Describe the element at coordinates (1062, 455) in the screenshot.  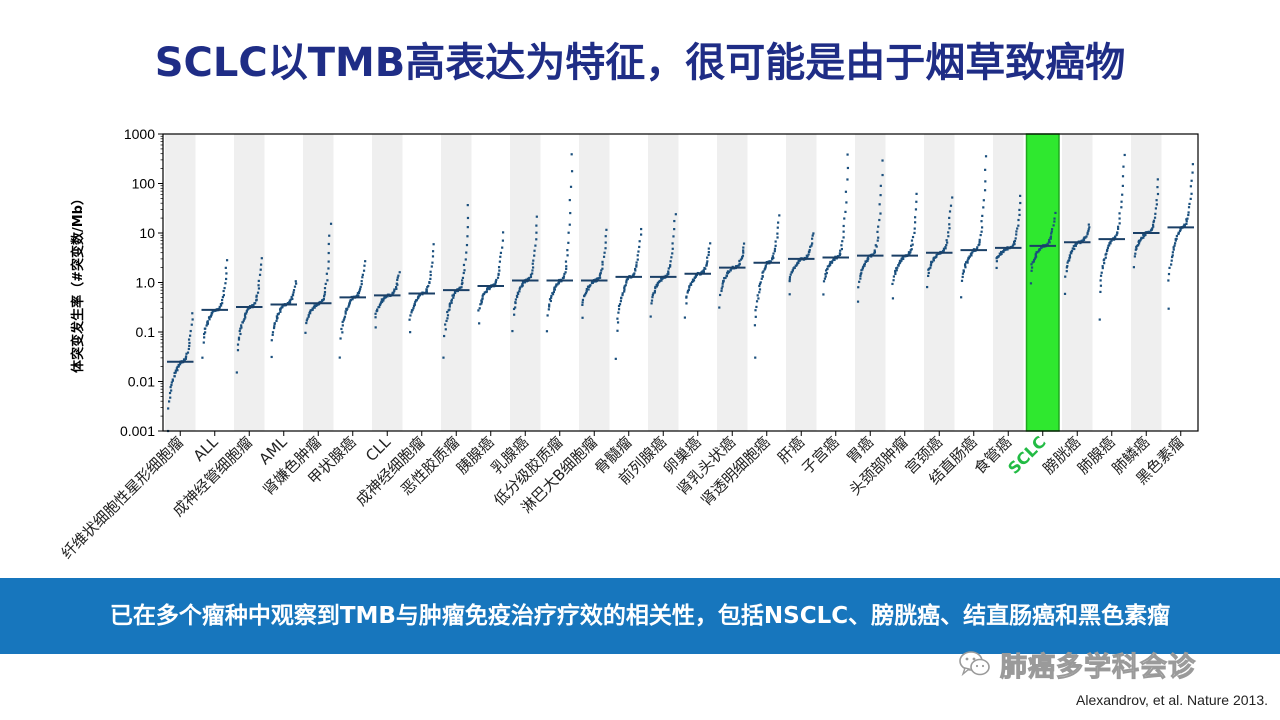
I see `x-tick-label: 膀胱癌` at that location.